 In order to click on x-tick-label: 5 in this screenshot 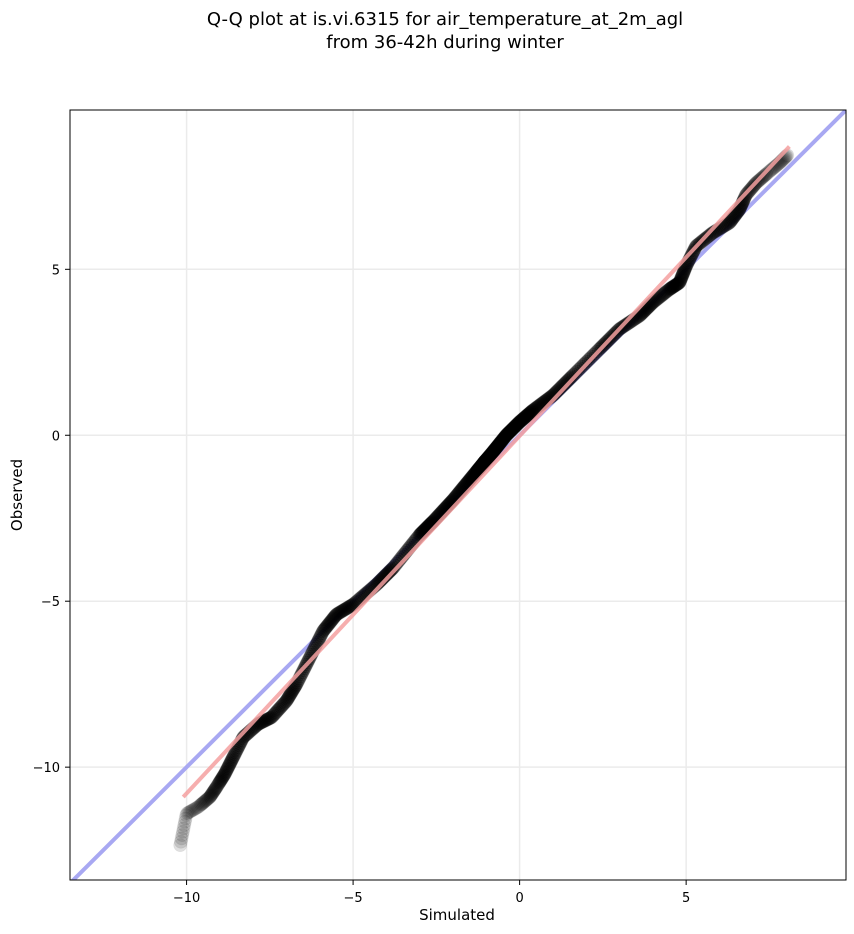, I will do `click(686, 898)`.